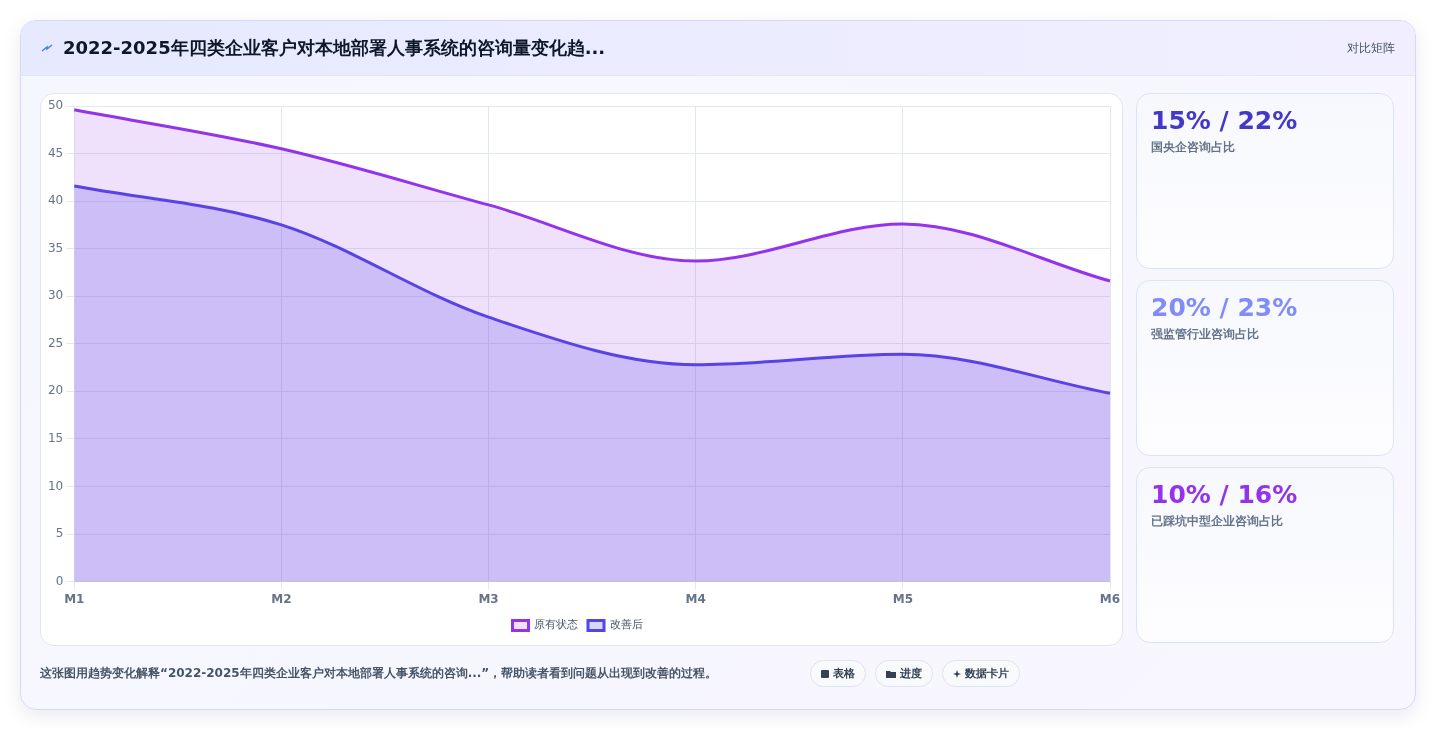 The image size is (1435, 729). Describe the element at coordinates (55, 438) in the screenshot. I see `y-tick-label: 15` at that location.